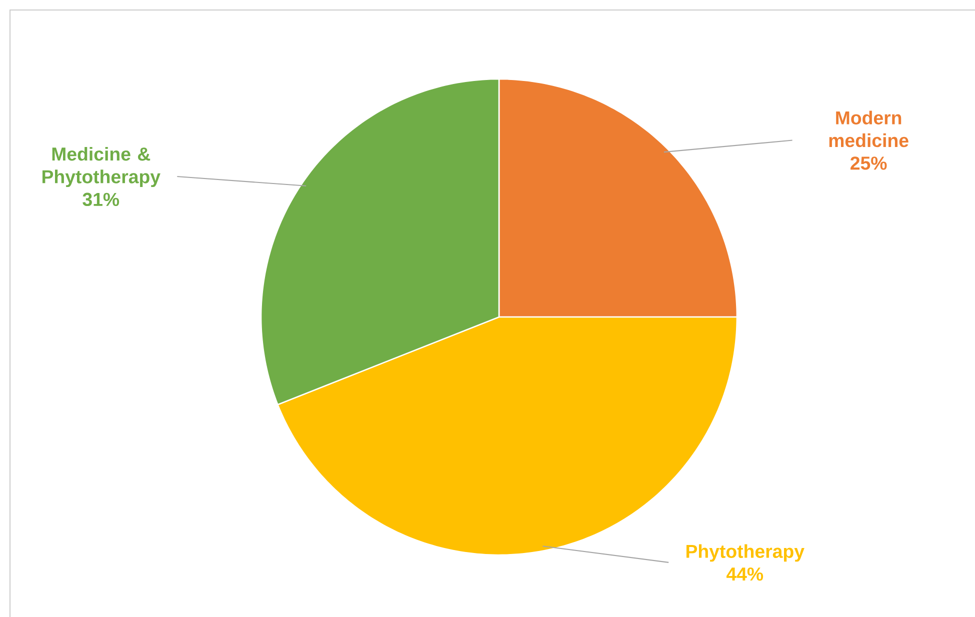  I want to click on slice-label: Medicine & Phytotherapy, so click(101, 167).